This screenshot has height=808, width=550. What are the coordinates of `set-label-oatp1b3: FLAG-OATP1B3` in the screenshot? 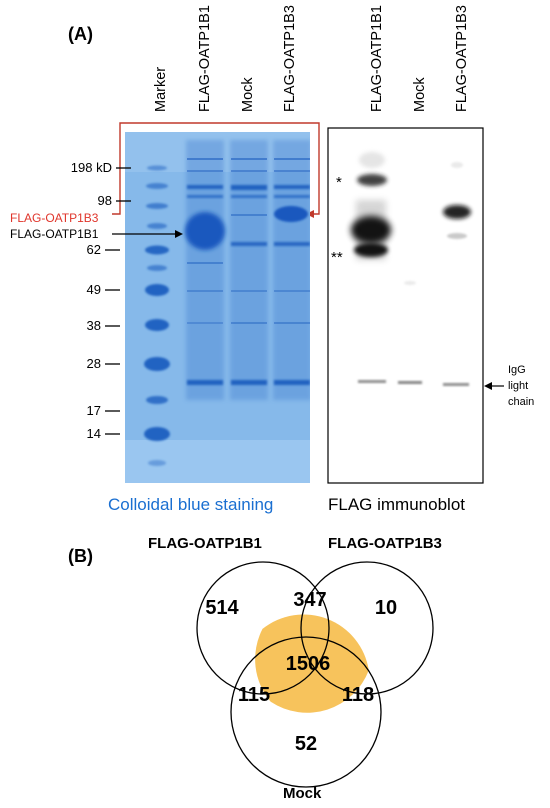 It's located at (385, 543).